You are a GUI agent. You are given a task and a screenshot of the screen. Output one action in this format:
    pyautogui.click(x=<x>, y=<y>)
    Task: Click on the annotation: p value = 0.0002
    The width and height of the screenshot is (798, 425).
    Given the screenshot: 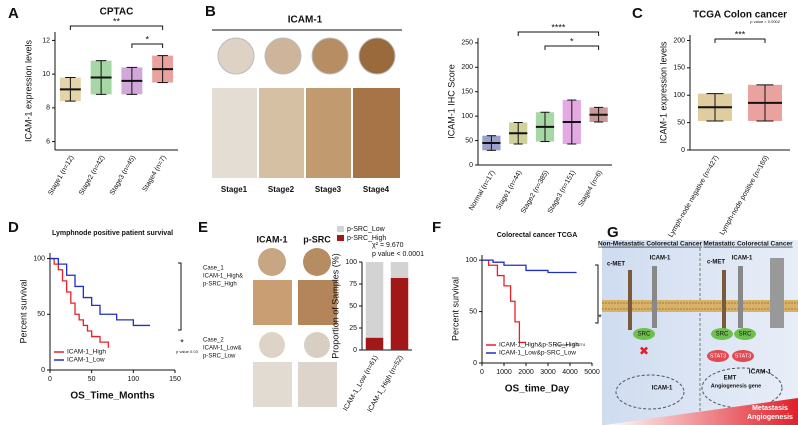 What is the action you would take?
    pyautogui.click(x=765, y=21)
    